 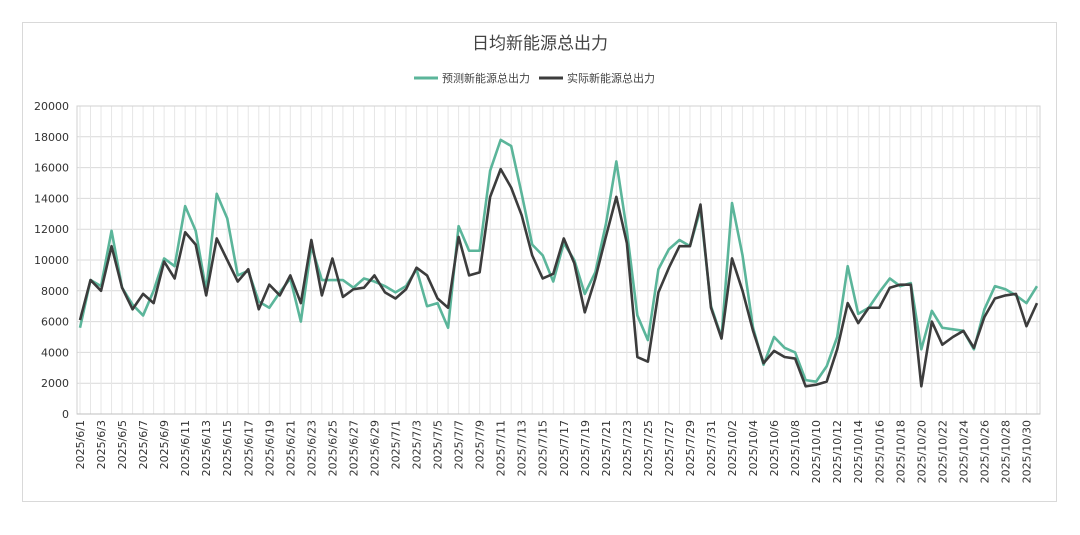 What do you see at coordinates (51, 168) in the screenshot?
I see `y-tick-label: 16000` at bounding box center [51, 168].